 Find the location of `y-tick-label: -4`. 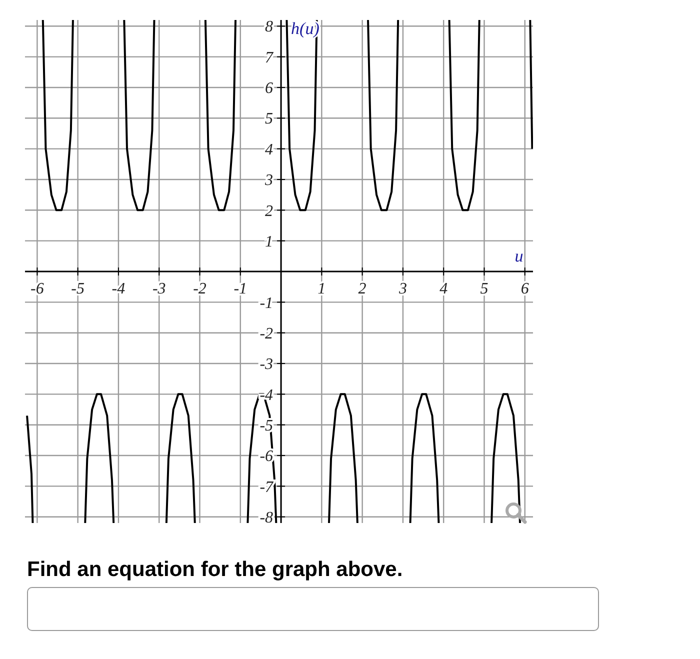

y-tick-label: -4 is located at coordinates (267, 395).